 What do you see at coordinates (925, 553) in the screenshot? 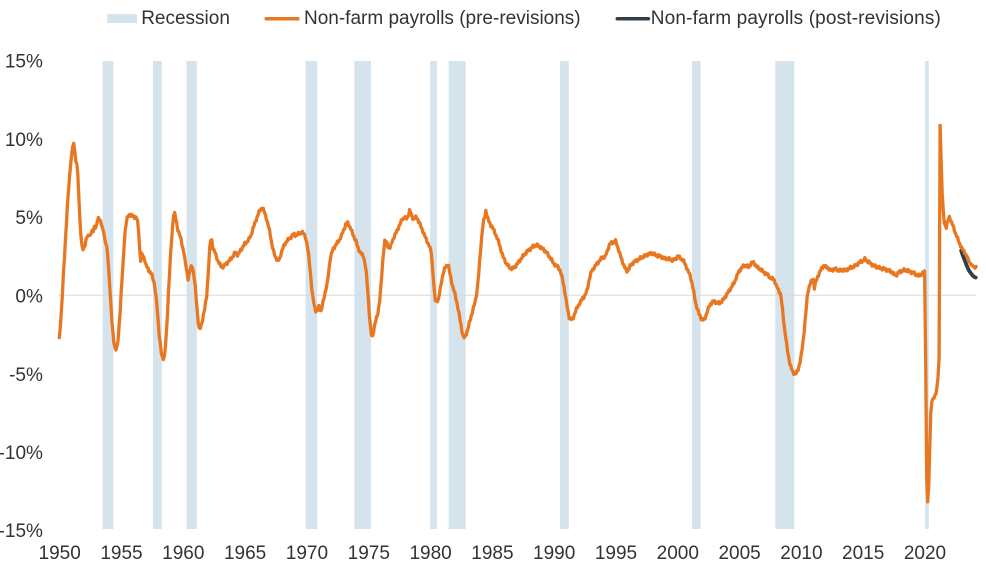
I see `svg-text: 2020` at bounding box center [925, 553].